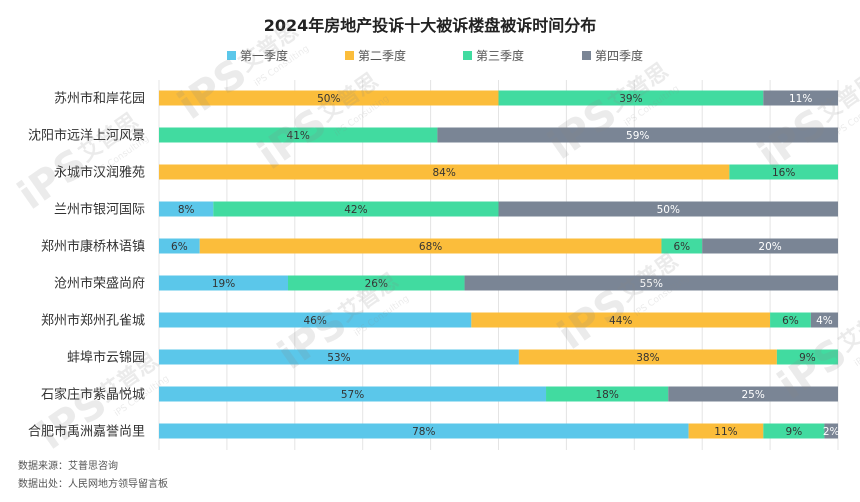 The height and width of the screenshot is (502, 860). Describe the element at coordinates (93, 321) in the screenshot. I see `category-label: 郑州市郑州孔雀城` at that location.